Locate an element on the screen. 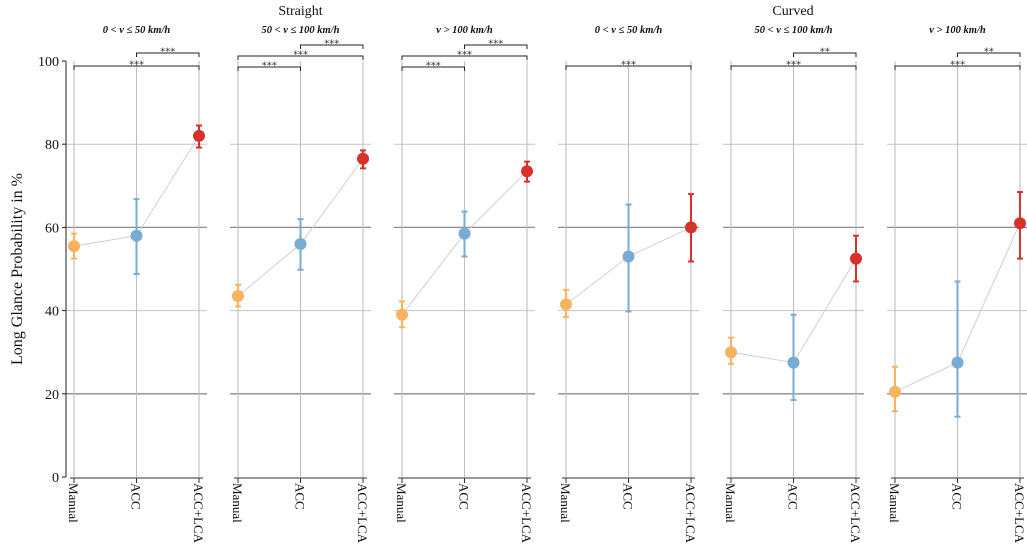 This screenshot has width=1027, height=552. y-tick-label: 0 is located at coordinates (55, 478).